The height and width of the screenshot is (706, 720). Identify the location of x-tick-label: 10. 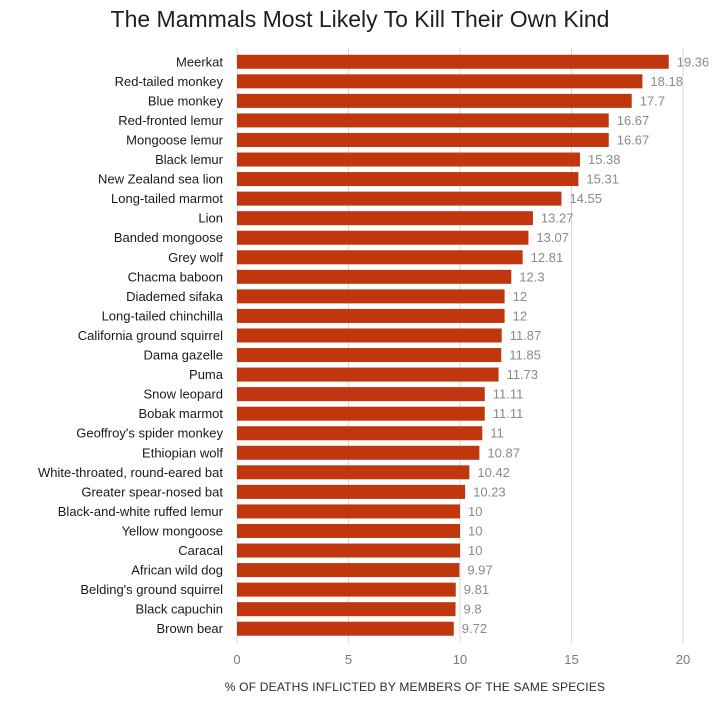
(460, 659).